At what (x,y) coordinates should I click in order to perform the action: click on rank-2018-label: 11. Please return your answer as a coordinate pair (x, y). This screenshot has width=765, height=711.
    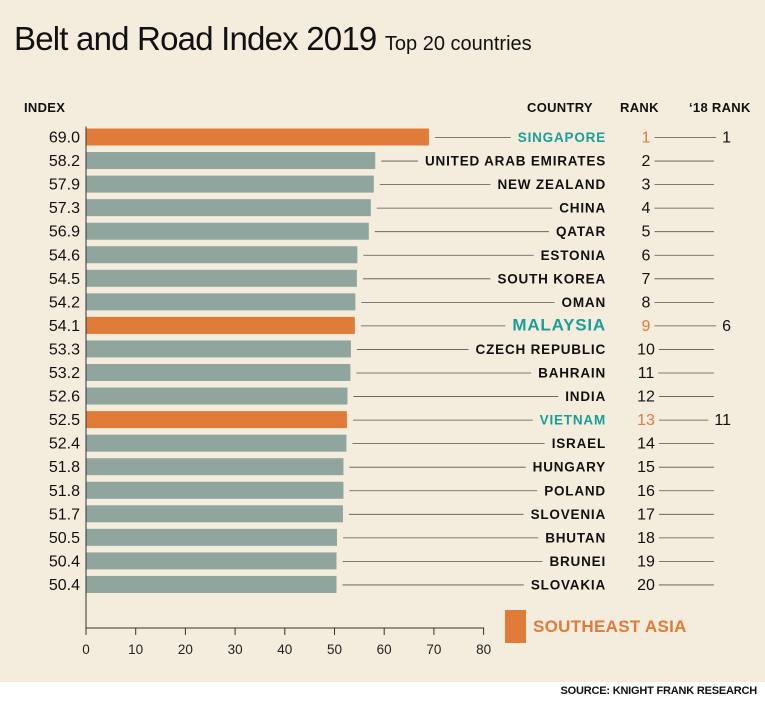
    Looking at the image, I should click on (722, 420).